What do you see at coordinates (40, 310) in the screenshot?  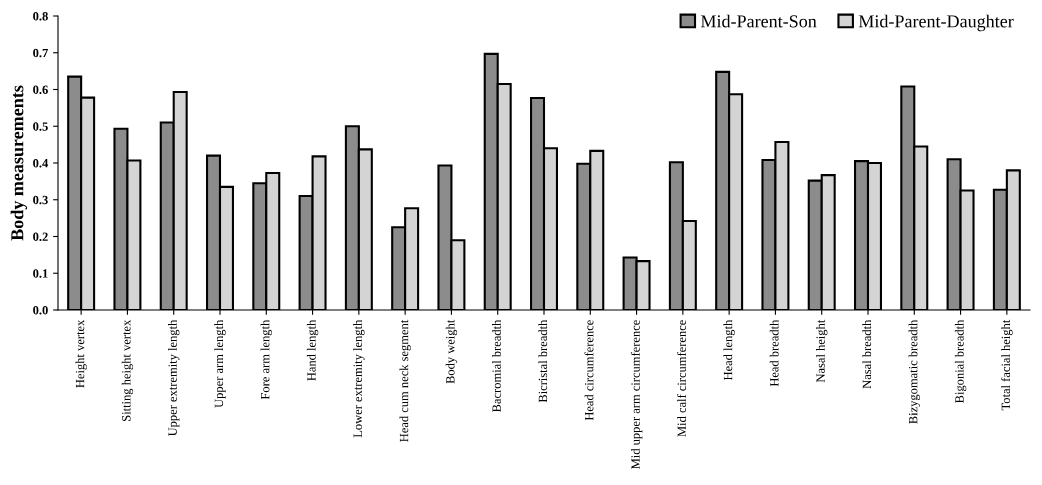 I see `y-tick-label: 0.0` at bounding box center [40, 310].